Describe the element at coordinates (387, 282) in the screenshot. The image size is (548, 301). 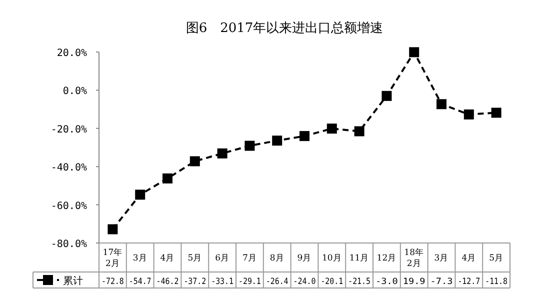
I see `data-label: -3.0` at that location.